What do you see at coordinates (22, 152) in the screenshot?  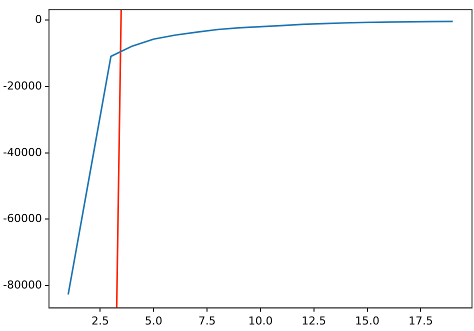 I see `y-tick-label: -40000` at bounding box center [22, 152].